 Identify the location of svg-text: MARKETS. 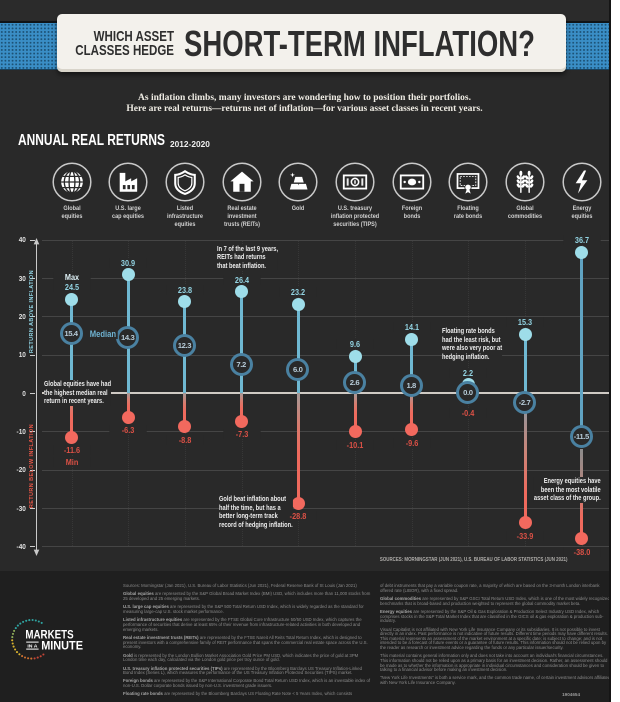
(49, 635).